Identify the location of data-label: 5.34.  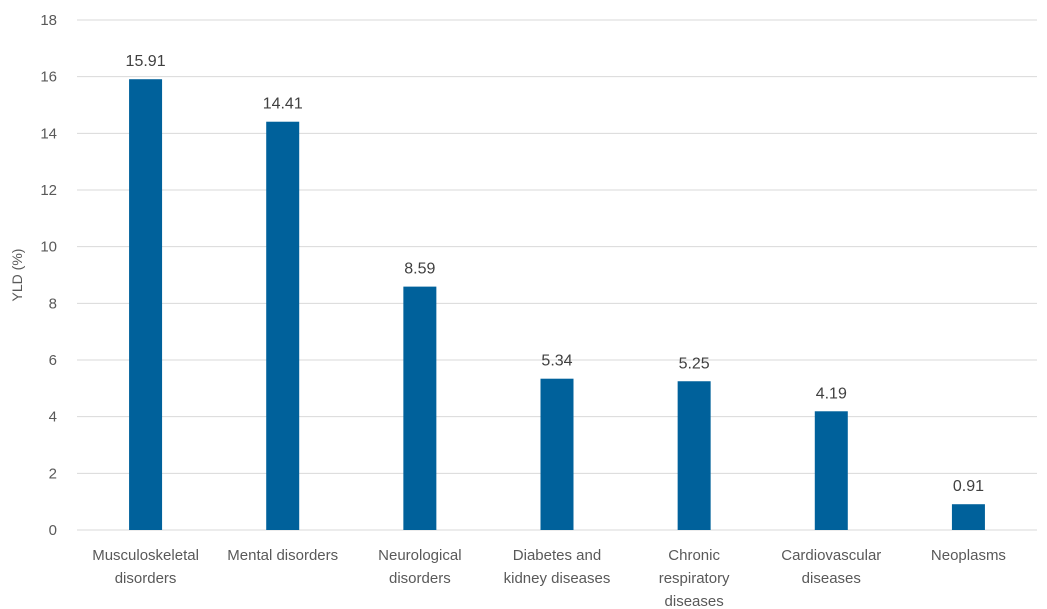
(556, 361).